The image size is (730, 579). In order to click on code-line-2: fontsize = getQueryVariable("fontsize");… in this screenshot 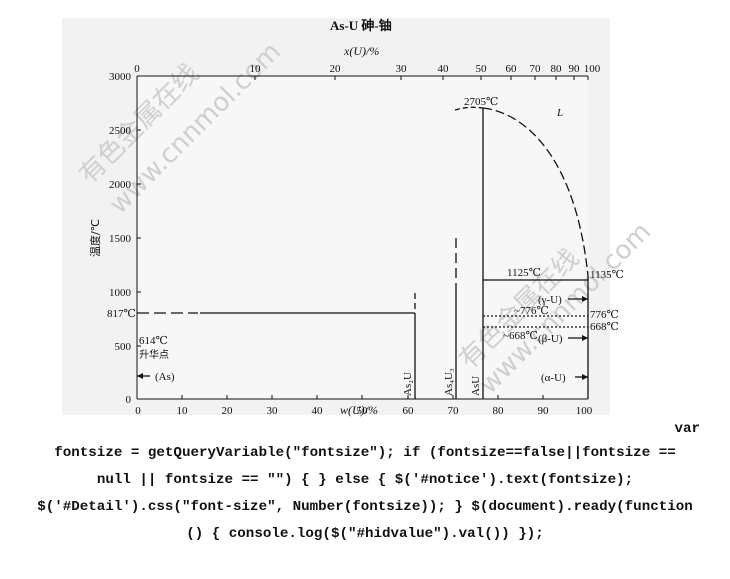, I will do `click(365, 453)`.